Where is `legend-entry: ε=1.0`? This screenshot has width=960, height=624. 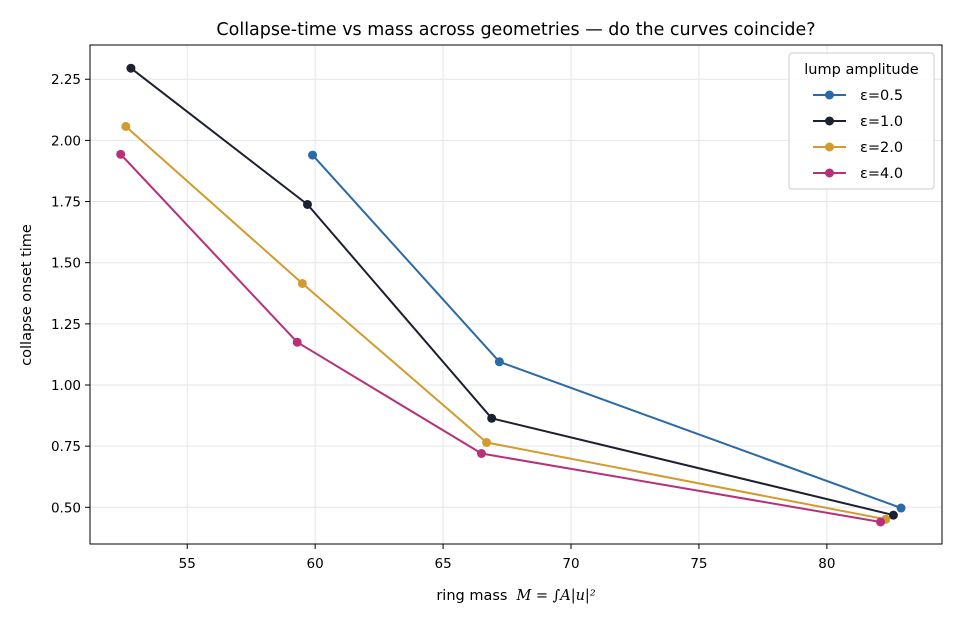 legend-entry: ε=1.0 is located at coordinates (881, 122).